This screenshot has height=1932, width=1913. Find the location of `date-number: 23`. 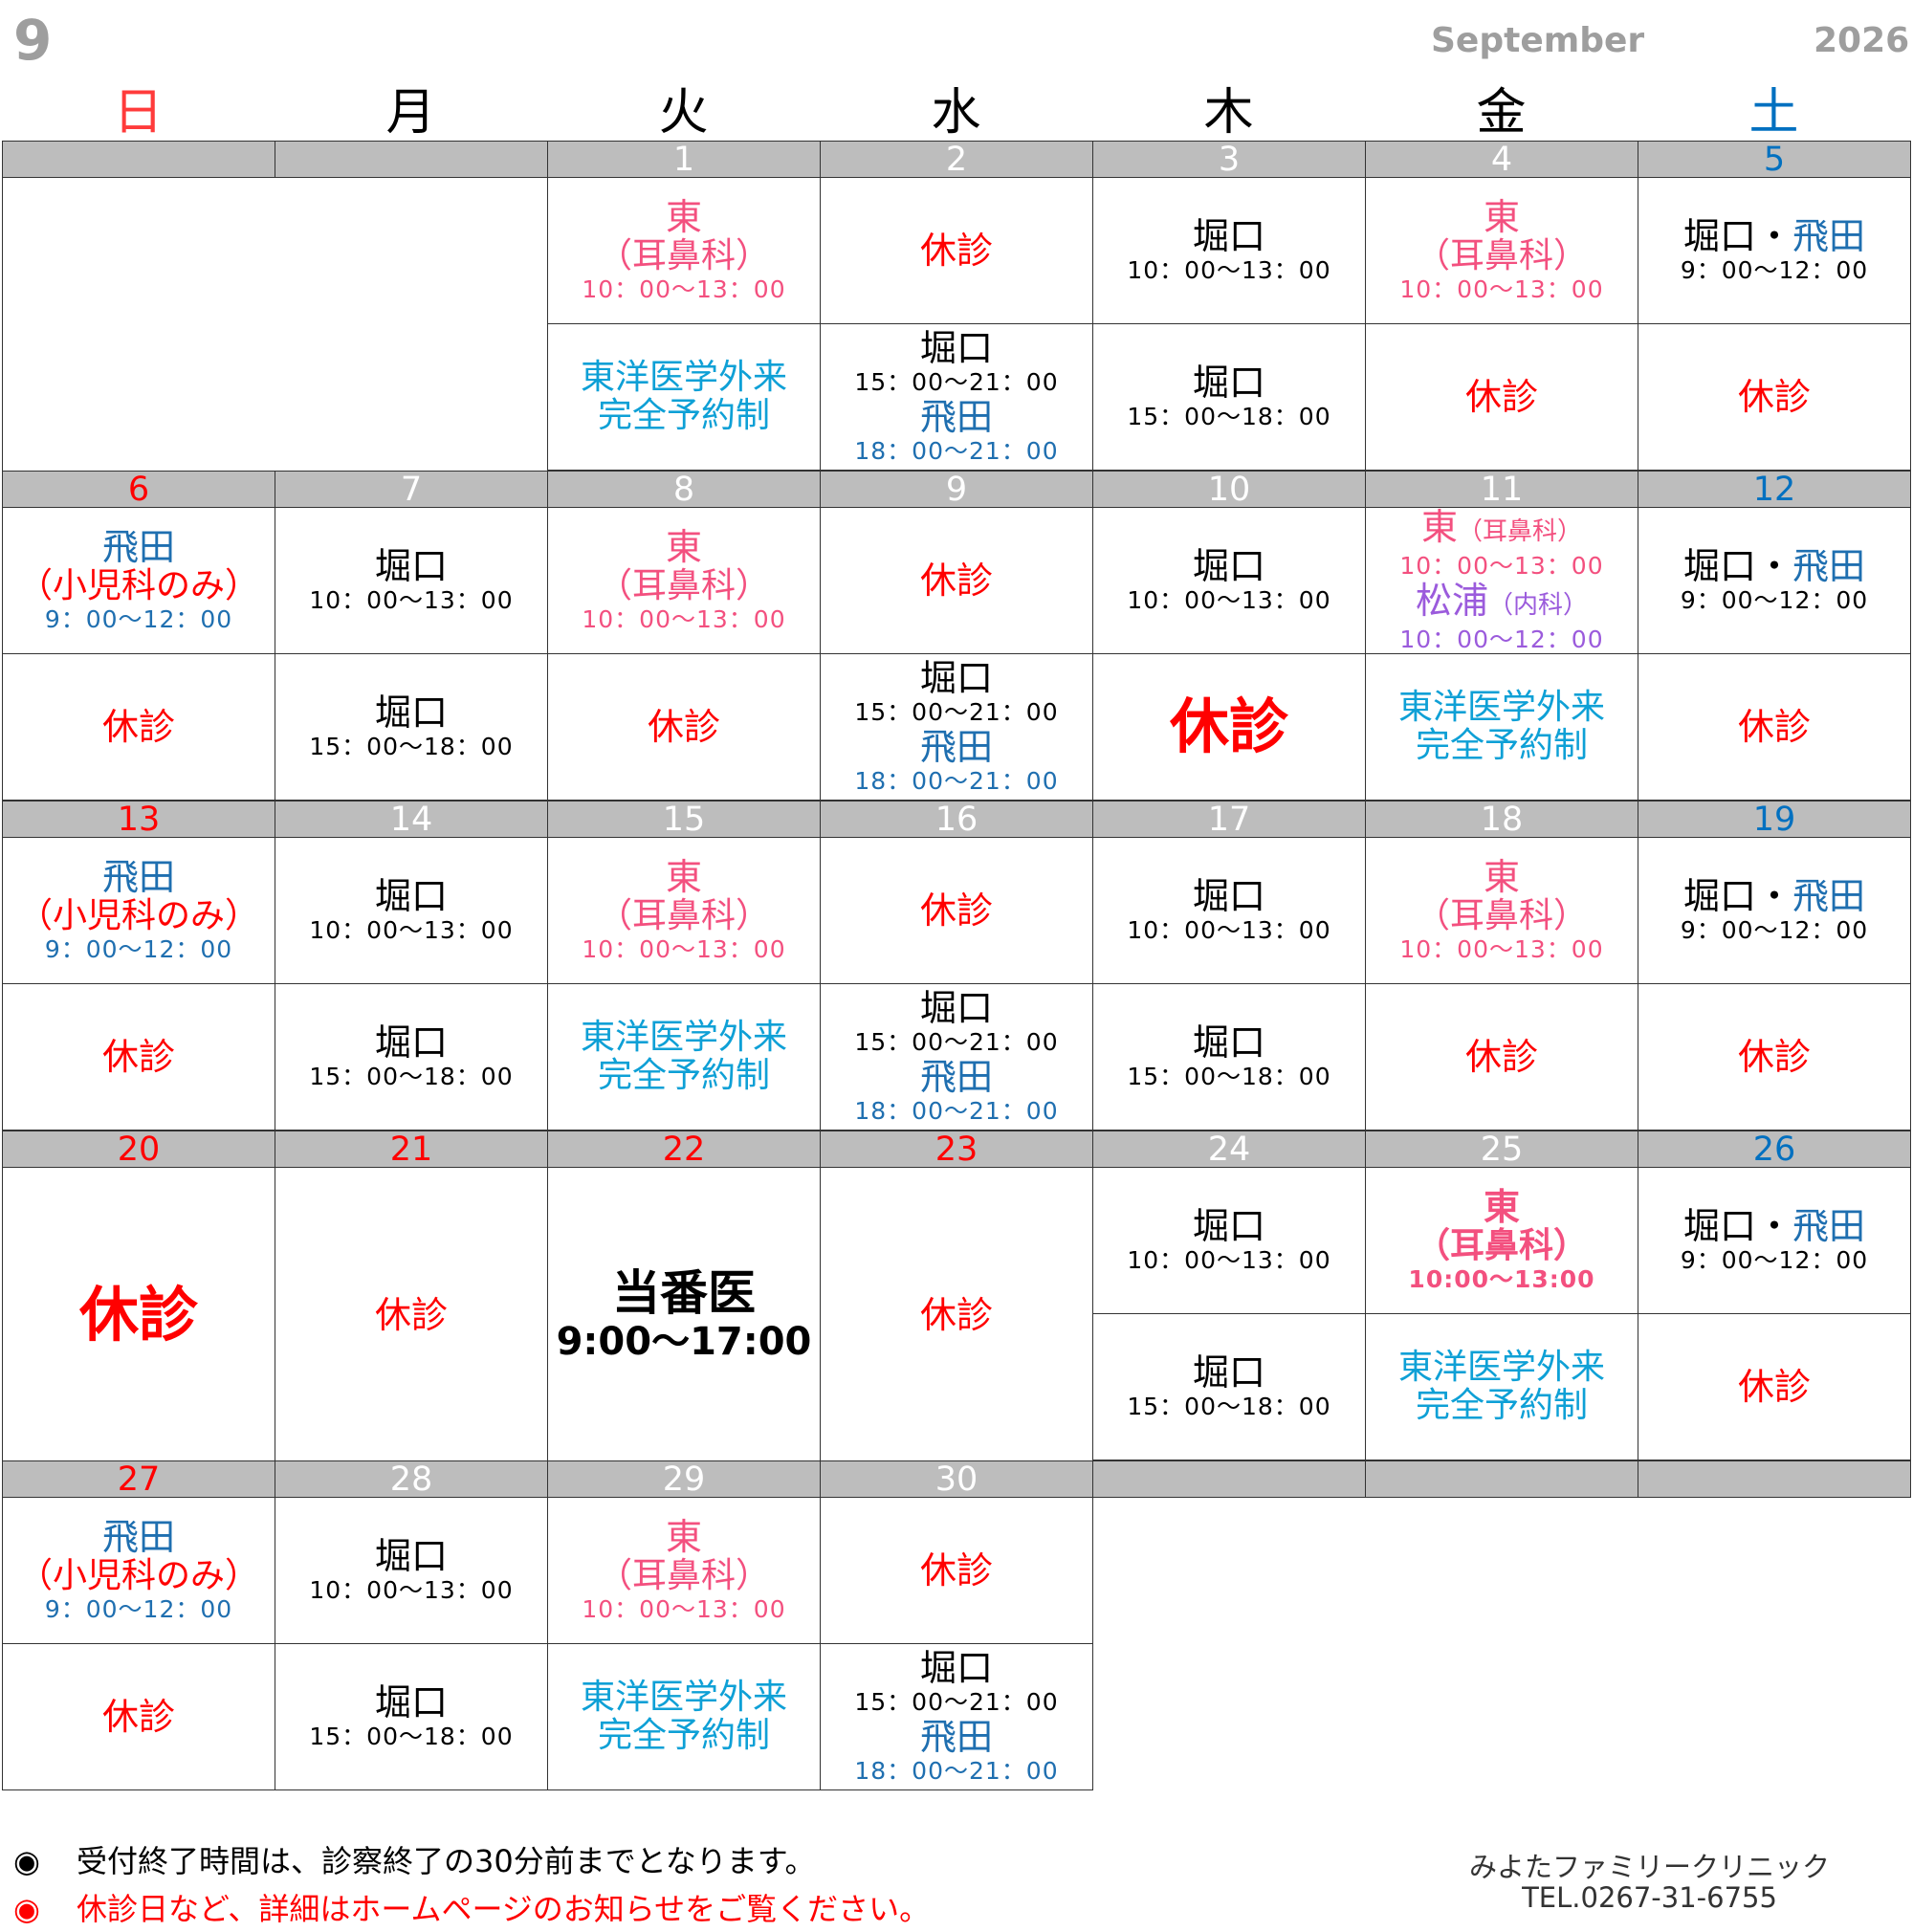

date-number: 23 is located at coordinates (957, 1150).